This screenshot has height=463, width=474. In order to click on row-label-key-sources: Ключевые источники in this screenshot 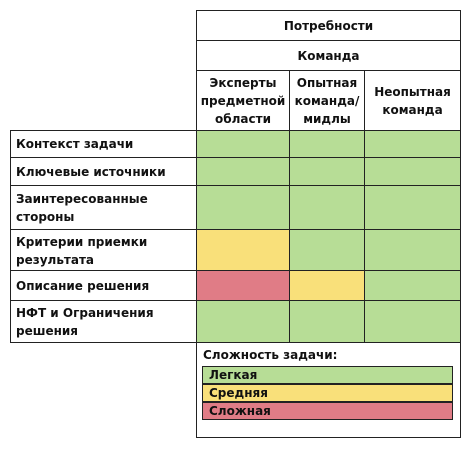, I will do `click(91, 172)`.